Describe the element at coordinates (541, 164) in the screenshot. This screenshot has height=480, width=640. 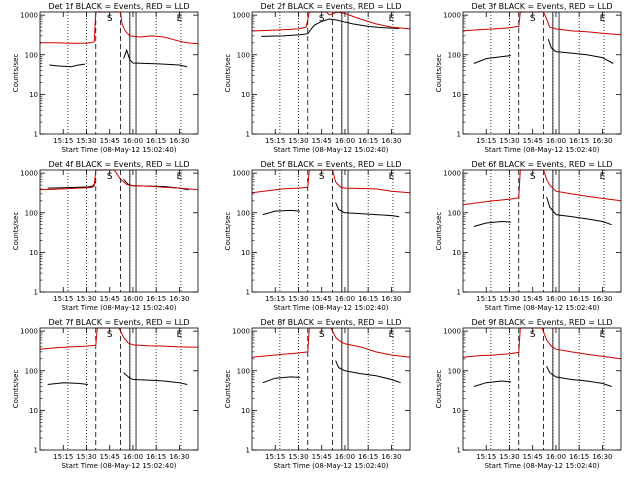
I see `panel-title: Det 6f BLACK = Events, RED = LLD` at that location.